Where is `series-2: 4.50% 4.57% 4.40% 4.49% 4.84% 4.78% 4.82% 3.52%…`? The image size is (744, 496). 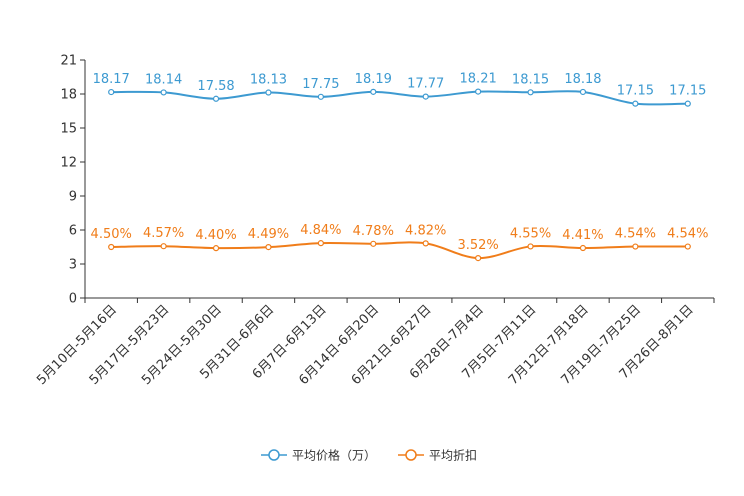 series-2: 4.50% 4.57% 4.40% 4.49% 4.84% 4.78% 4.82% 3.52%… is located at coordinates (399, 242).